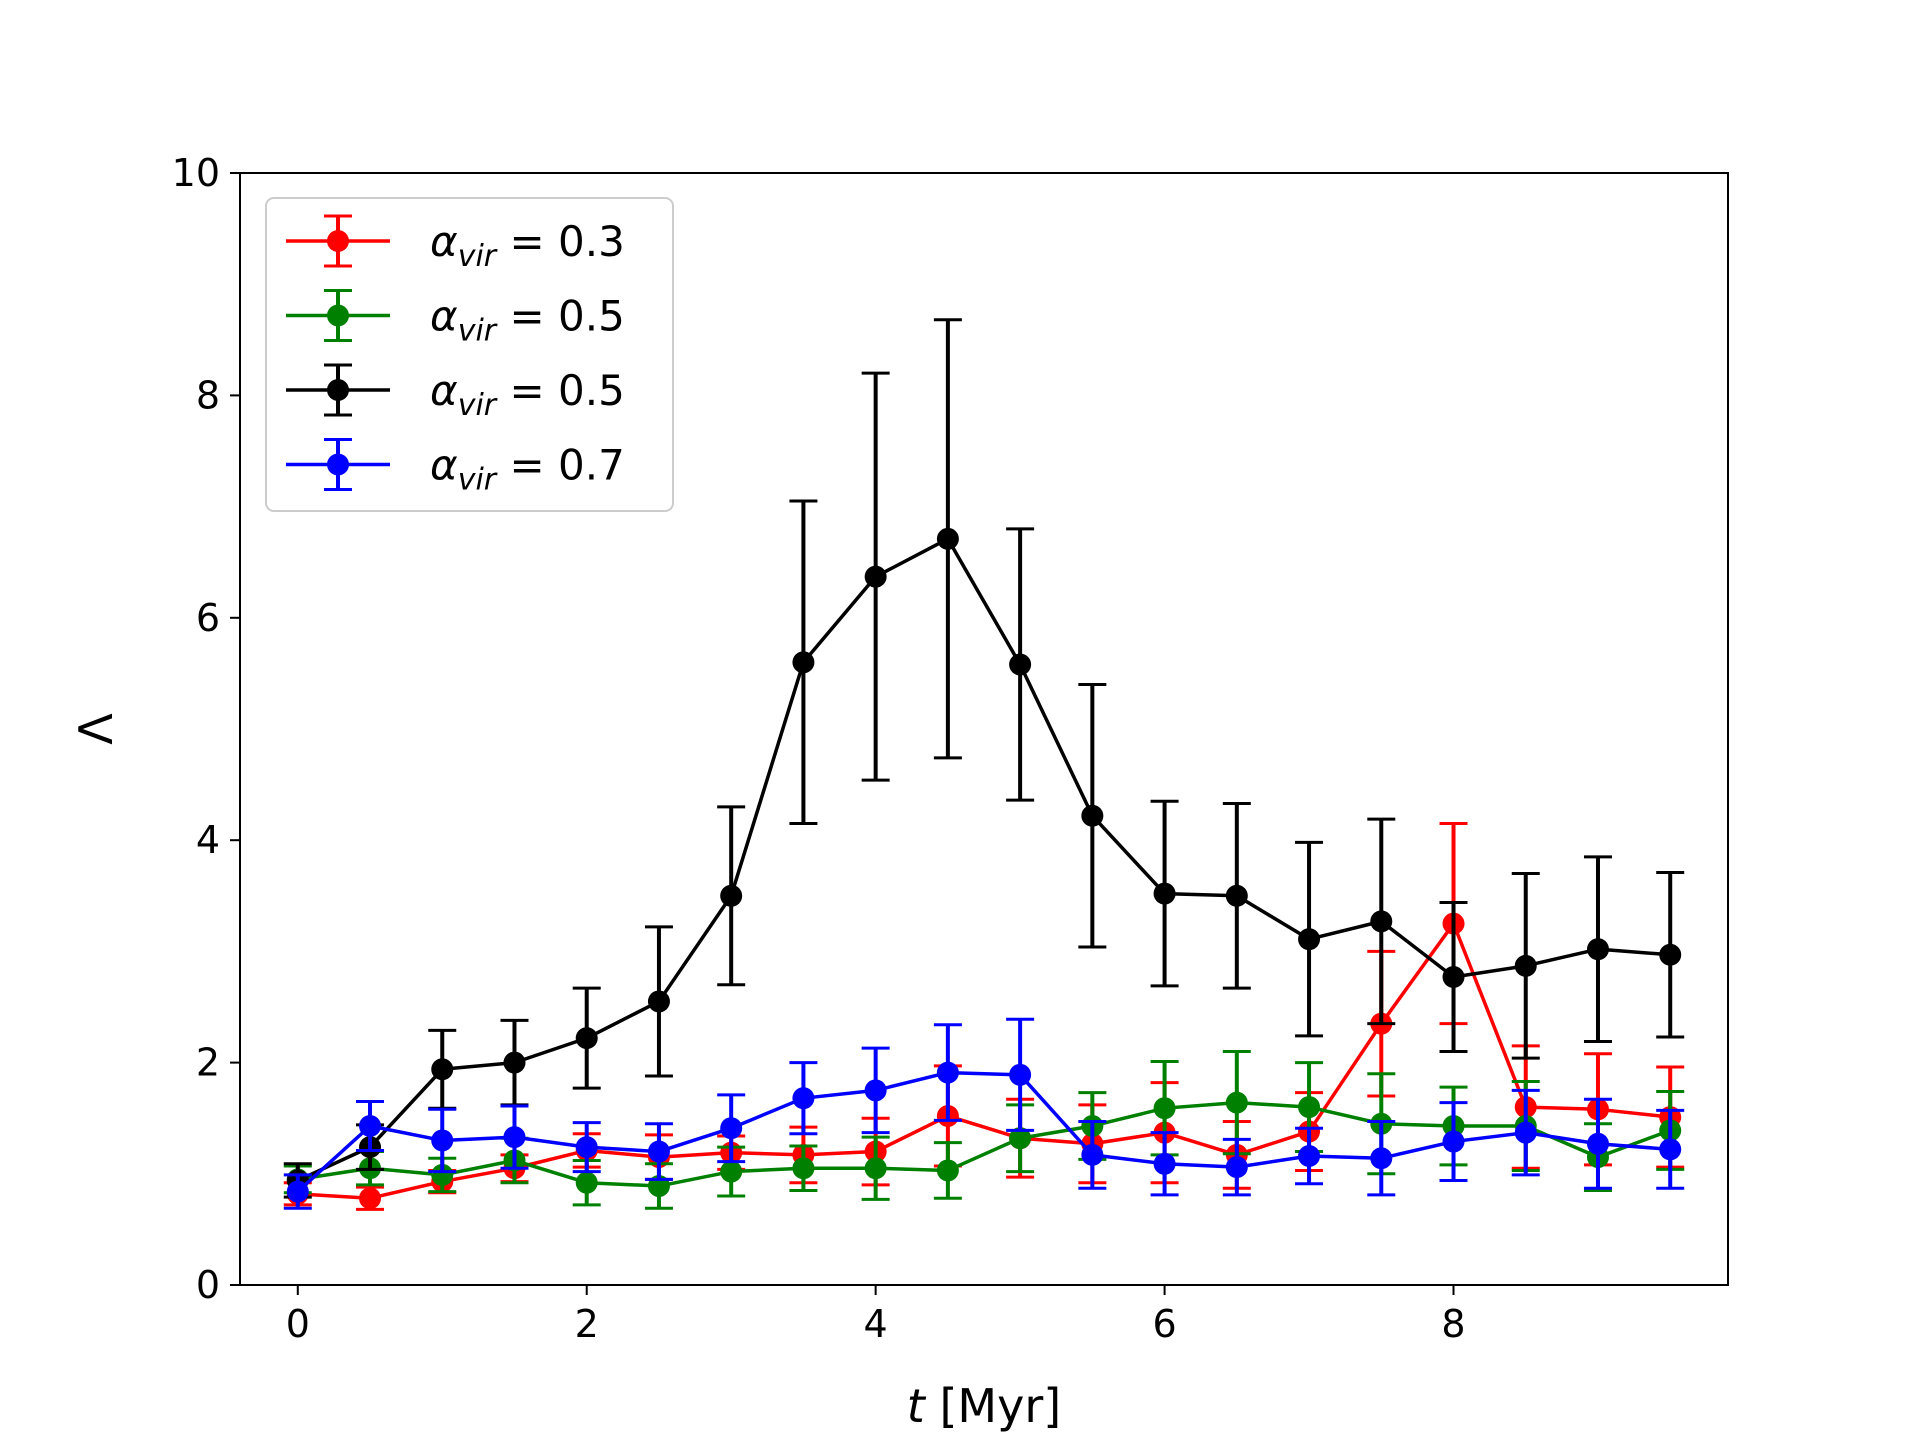 The image size is (1920, 1440). I want to click on y-tick-label: 8, so click(208, 395).